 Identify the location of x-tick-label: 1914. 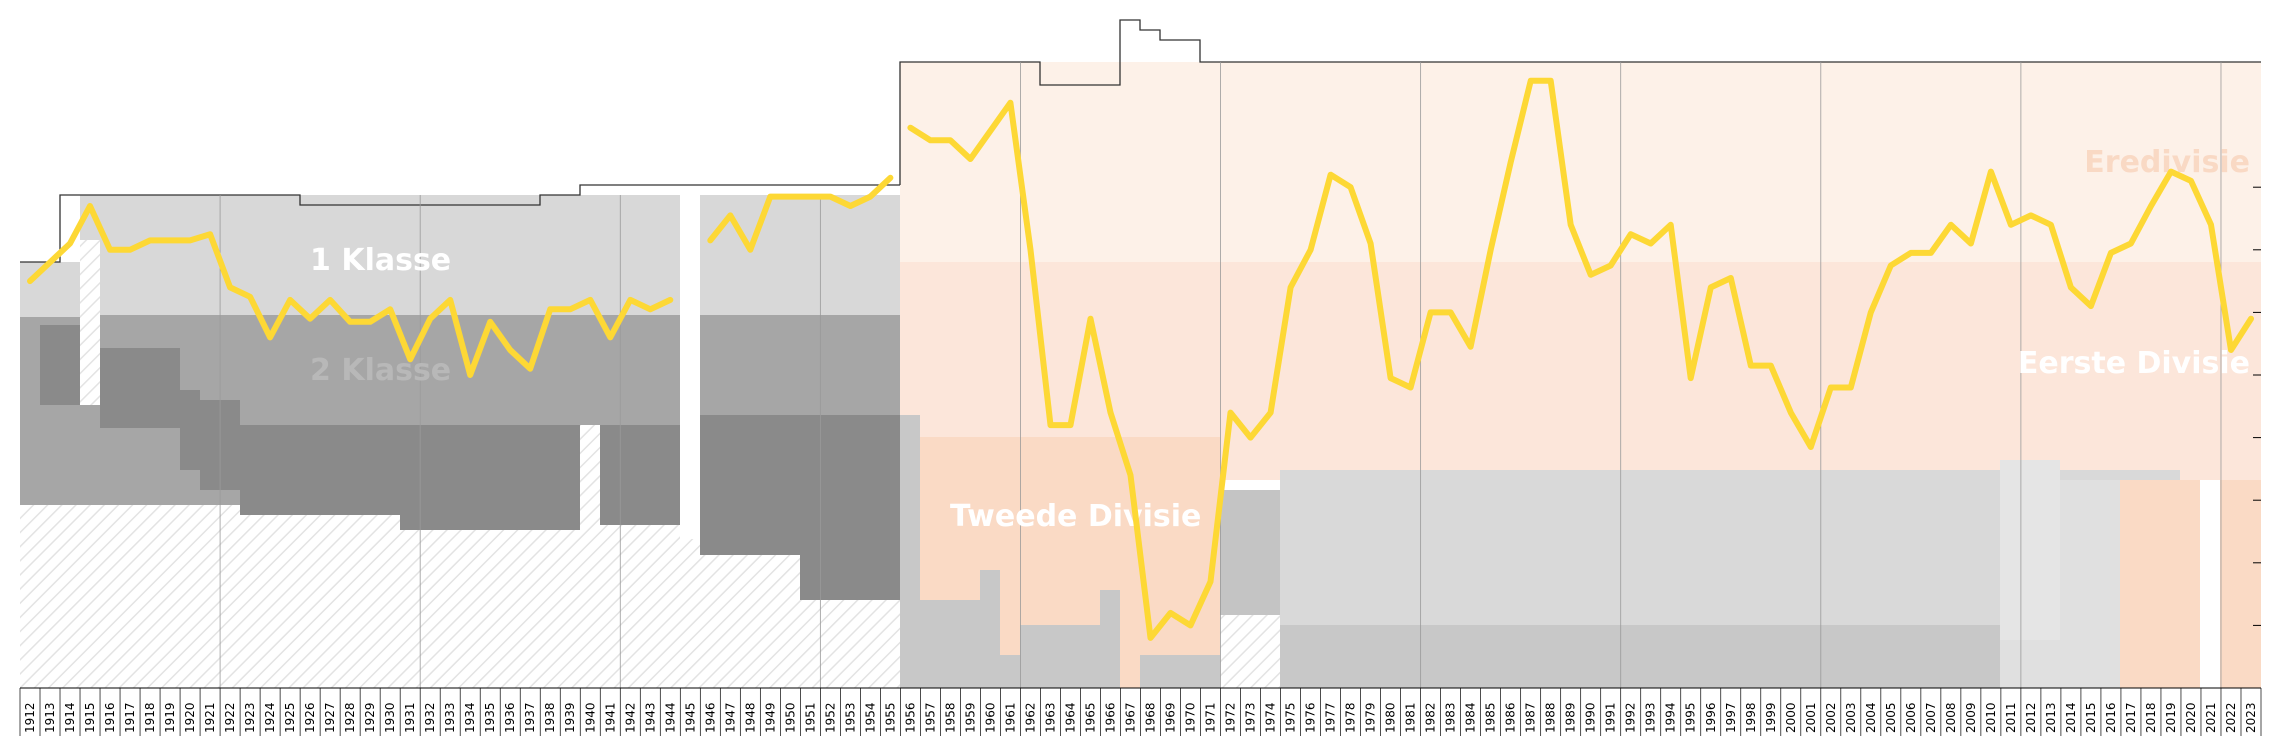
(70, 717).